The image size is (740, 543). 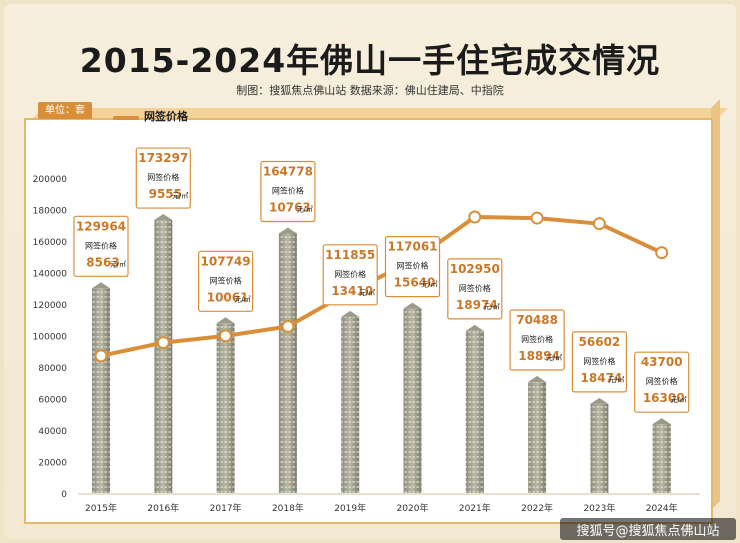 What do you see at coordinates (102, 262) in the screenshot?
I see `price-data-label: 8563` at bounding box center [102, 262].